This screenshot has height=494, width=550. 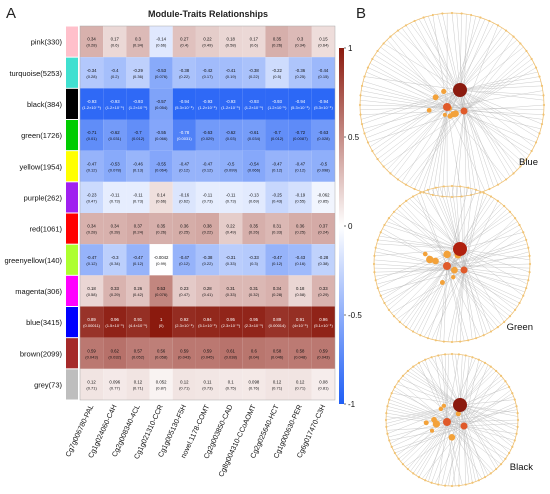 I want to click on cell-pvalue: (0.73), so click(x=115, y=200).